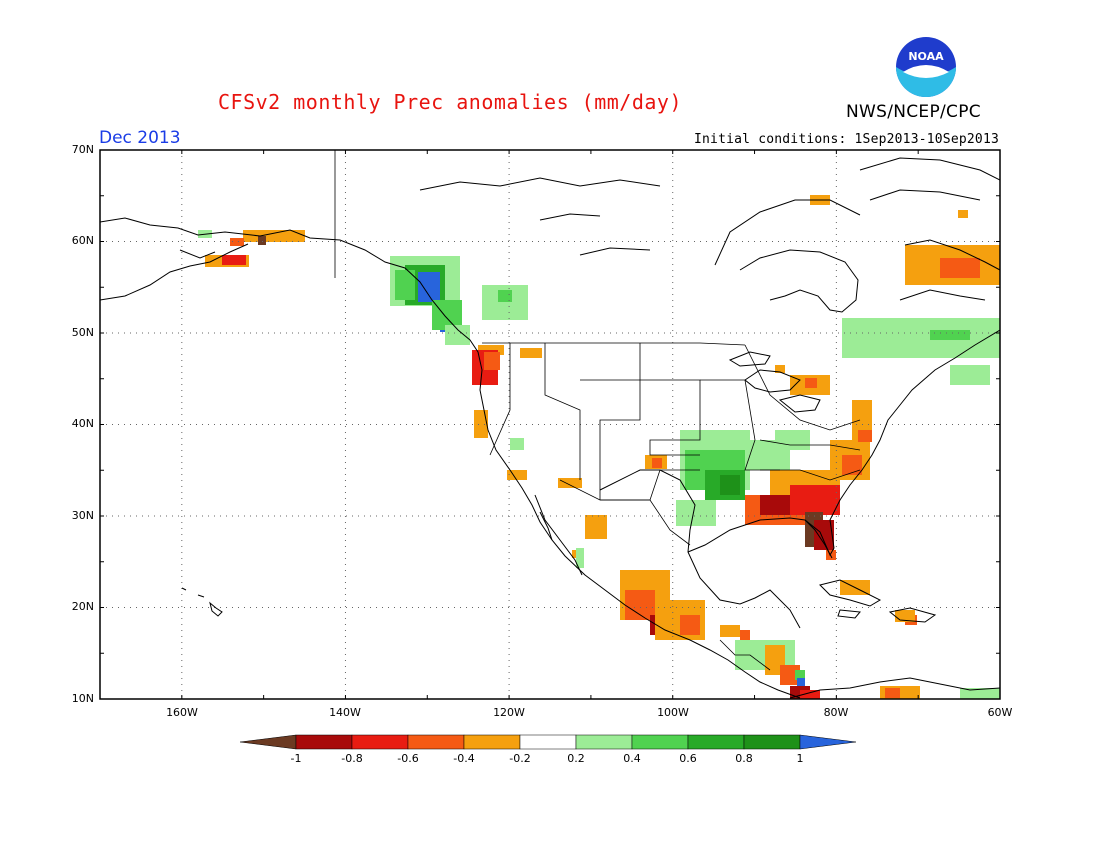 Image resolution: width=1100 pixels, height=850 pixels. What do you see at coordinates (82, 332) in the screenshot?
I see `lat-label-50n: 50N` at bounding box center [82, 332].